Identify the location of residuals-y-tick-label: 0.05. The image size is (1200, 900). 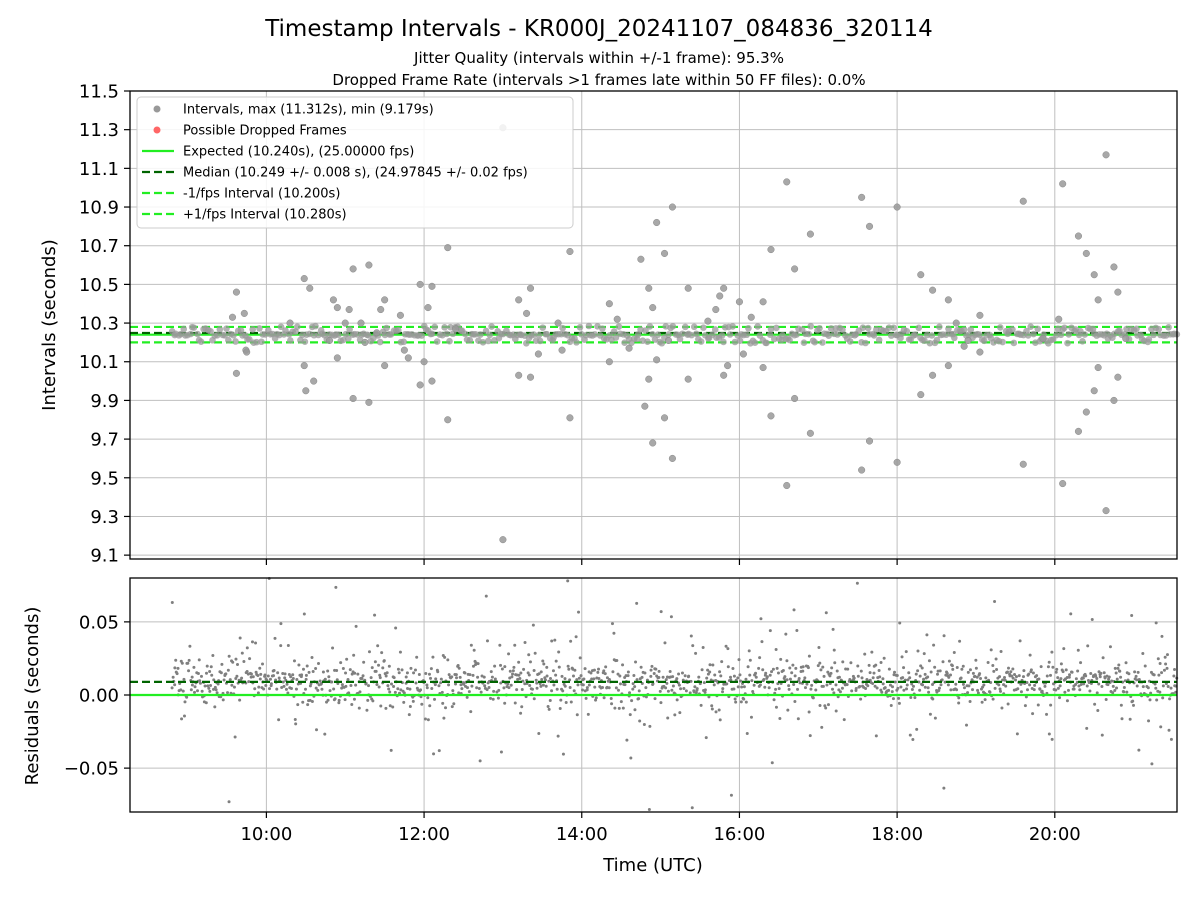
(99, 622).